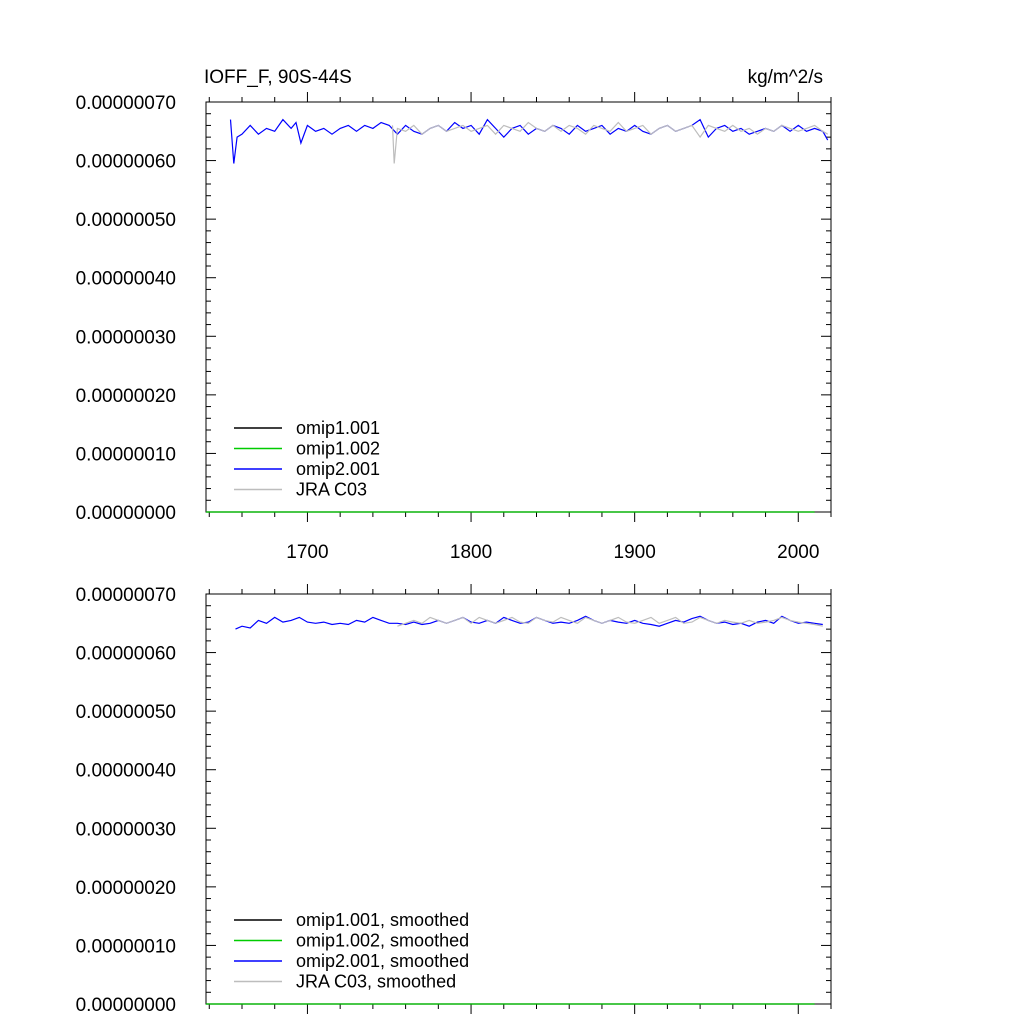 This screenshot has height=1024, width=1024. What do you see at coordinates (376, 982) in the screenshot?
I see `legend-label: JRA C03, smoothed` at bounding box center [376, 982].